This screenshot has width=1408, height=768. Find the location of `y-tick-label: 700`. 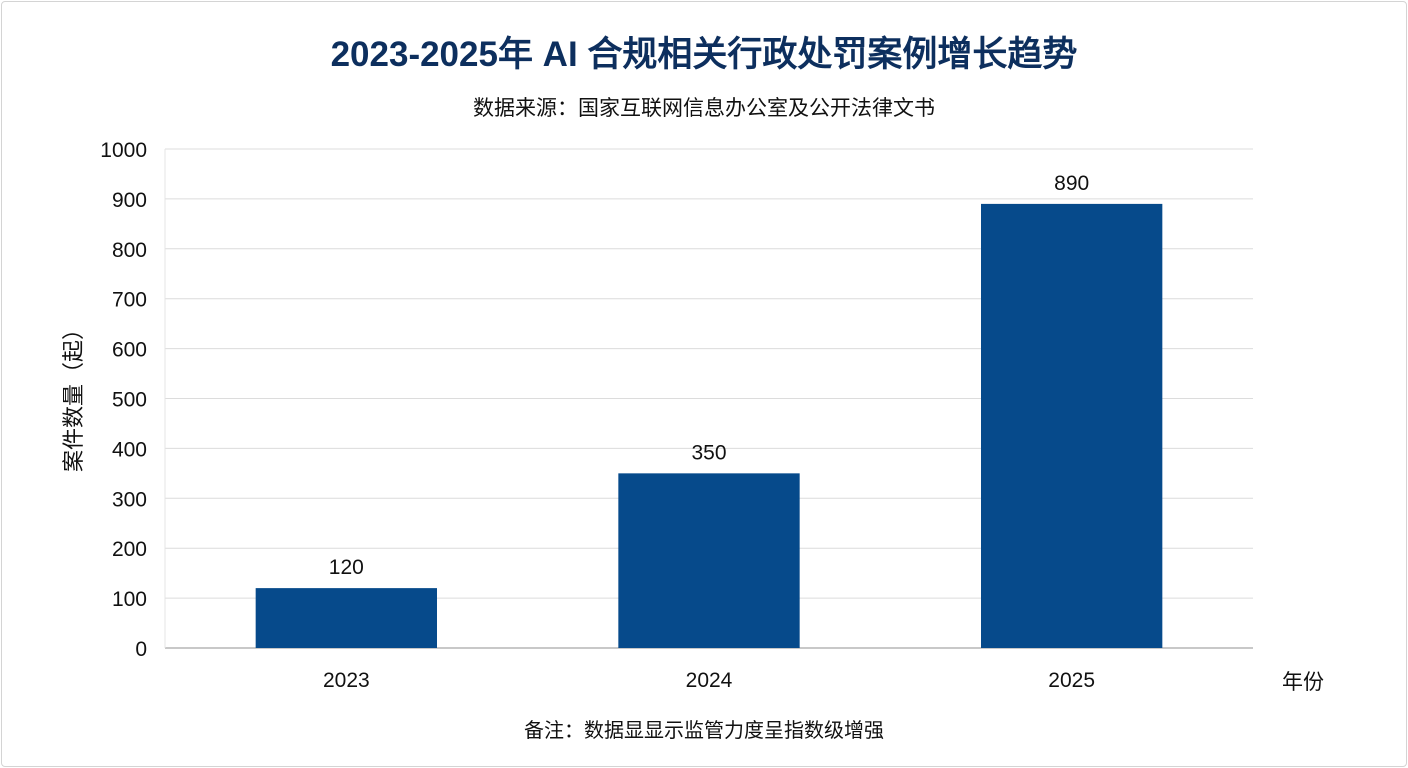

y-tick-label: 700 is located at coordinates (129, 300).